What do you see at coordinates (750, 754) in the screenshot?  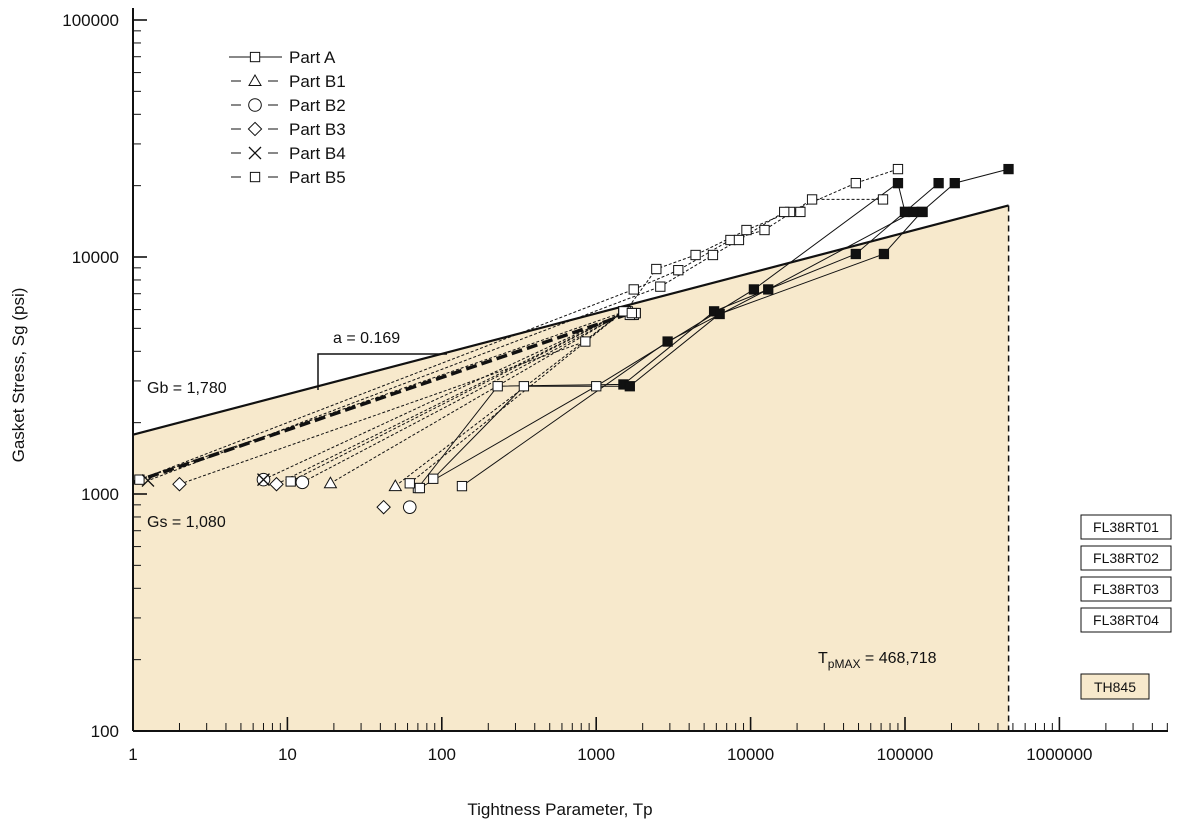 I see `x-tick-label: 10000` at bounding box center [750, 754].